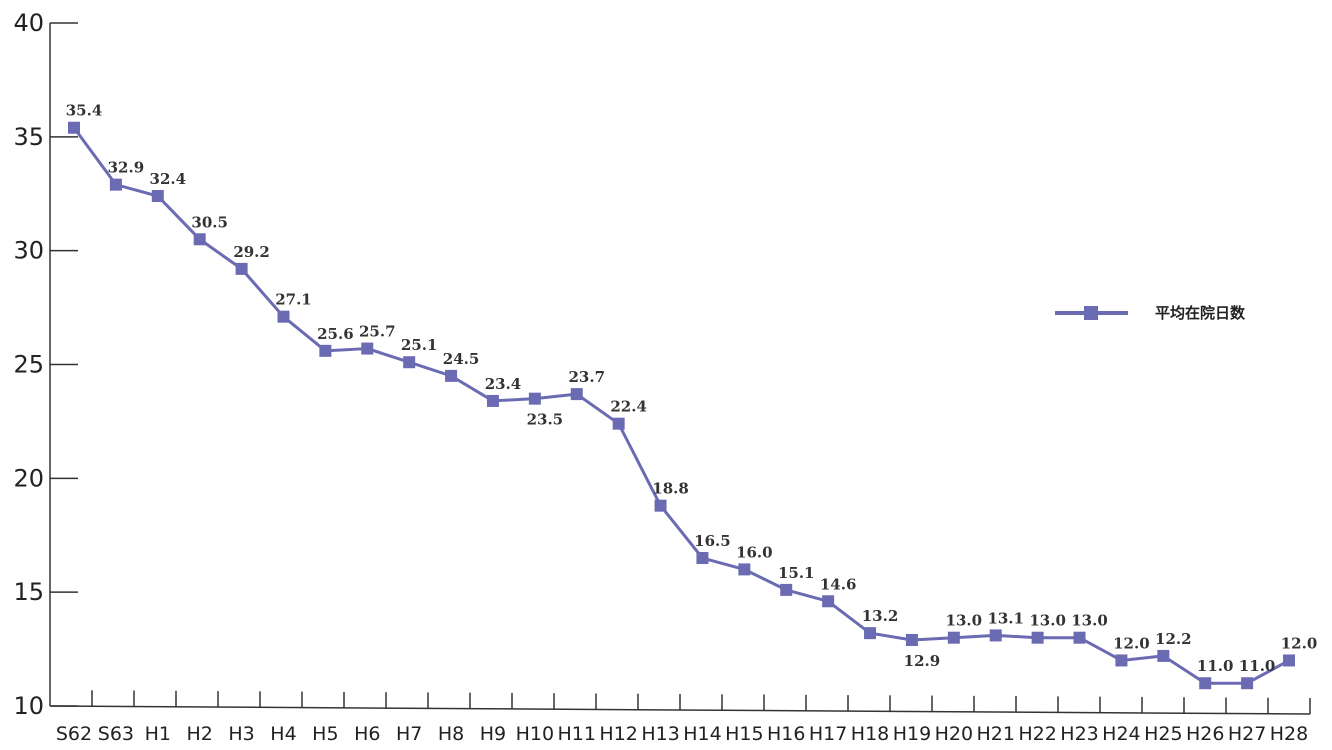 The image size is (1332, 750). What do you see at coordinates (251, 252) in the screenshot?
I see `data-label: 29.2` at bounding box center [251, 252].